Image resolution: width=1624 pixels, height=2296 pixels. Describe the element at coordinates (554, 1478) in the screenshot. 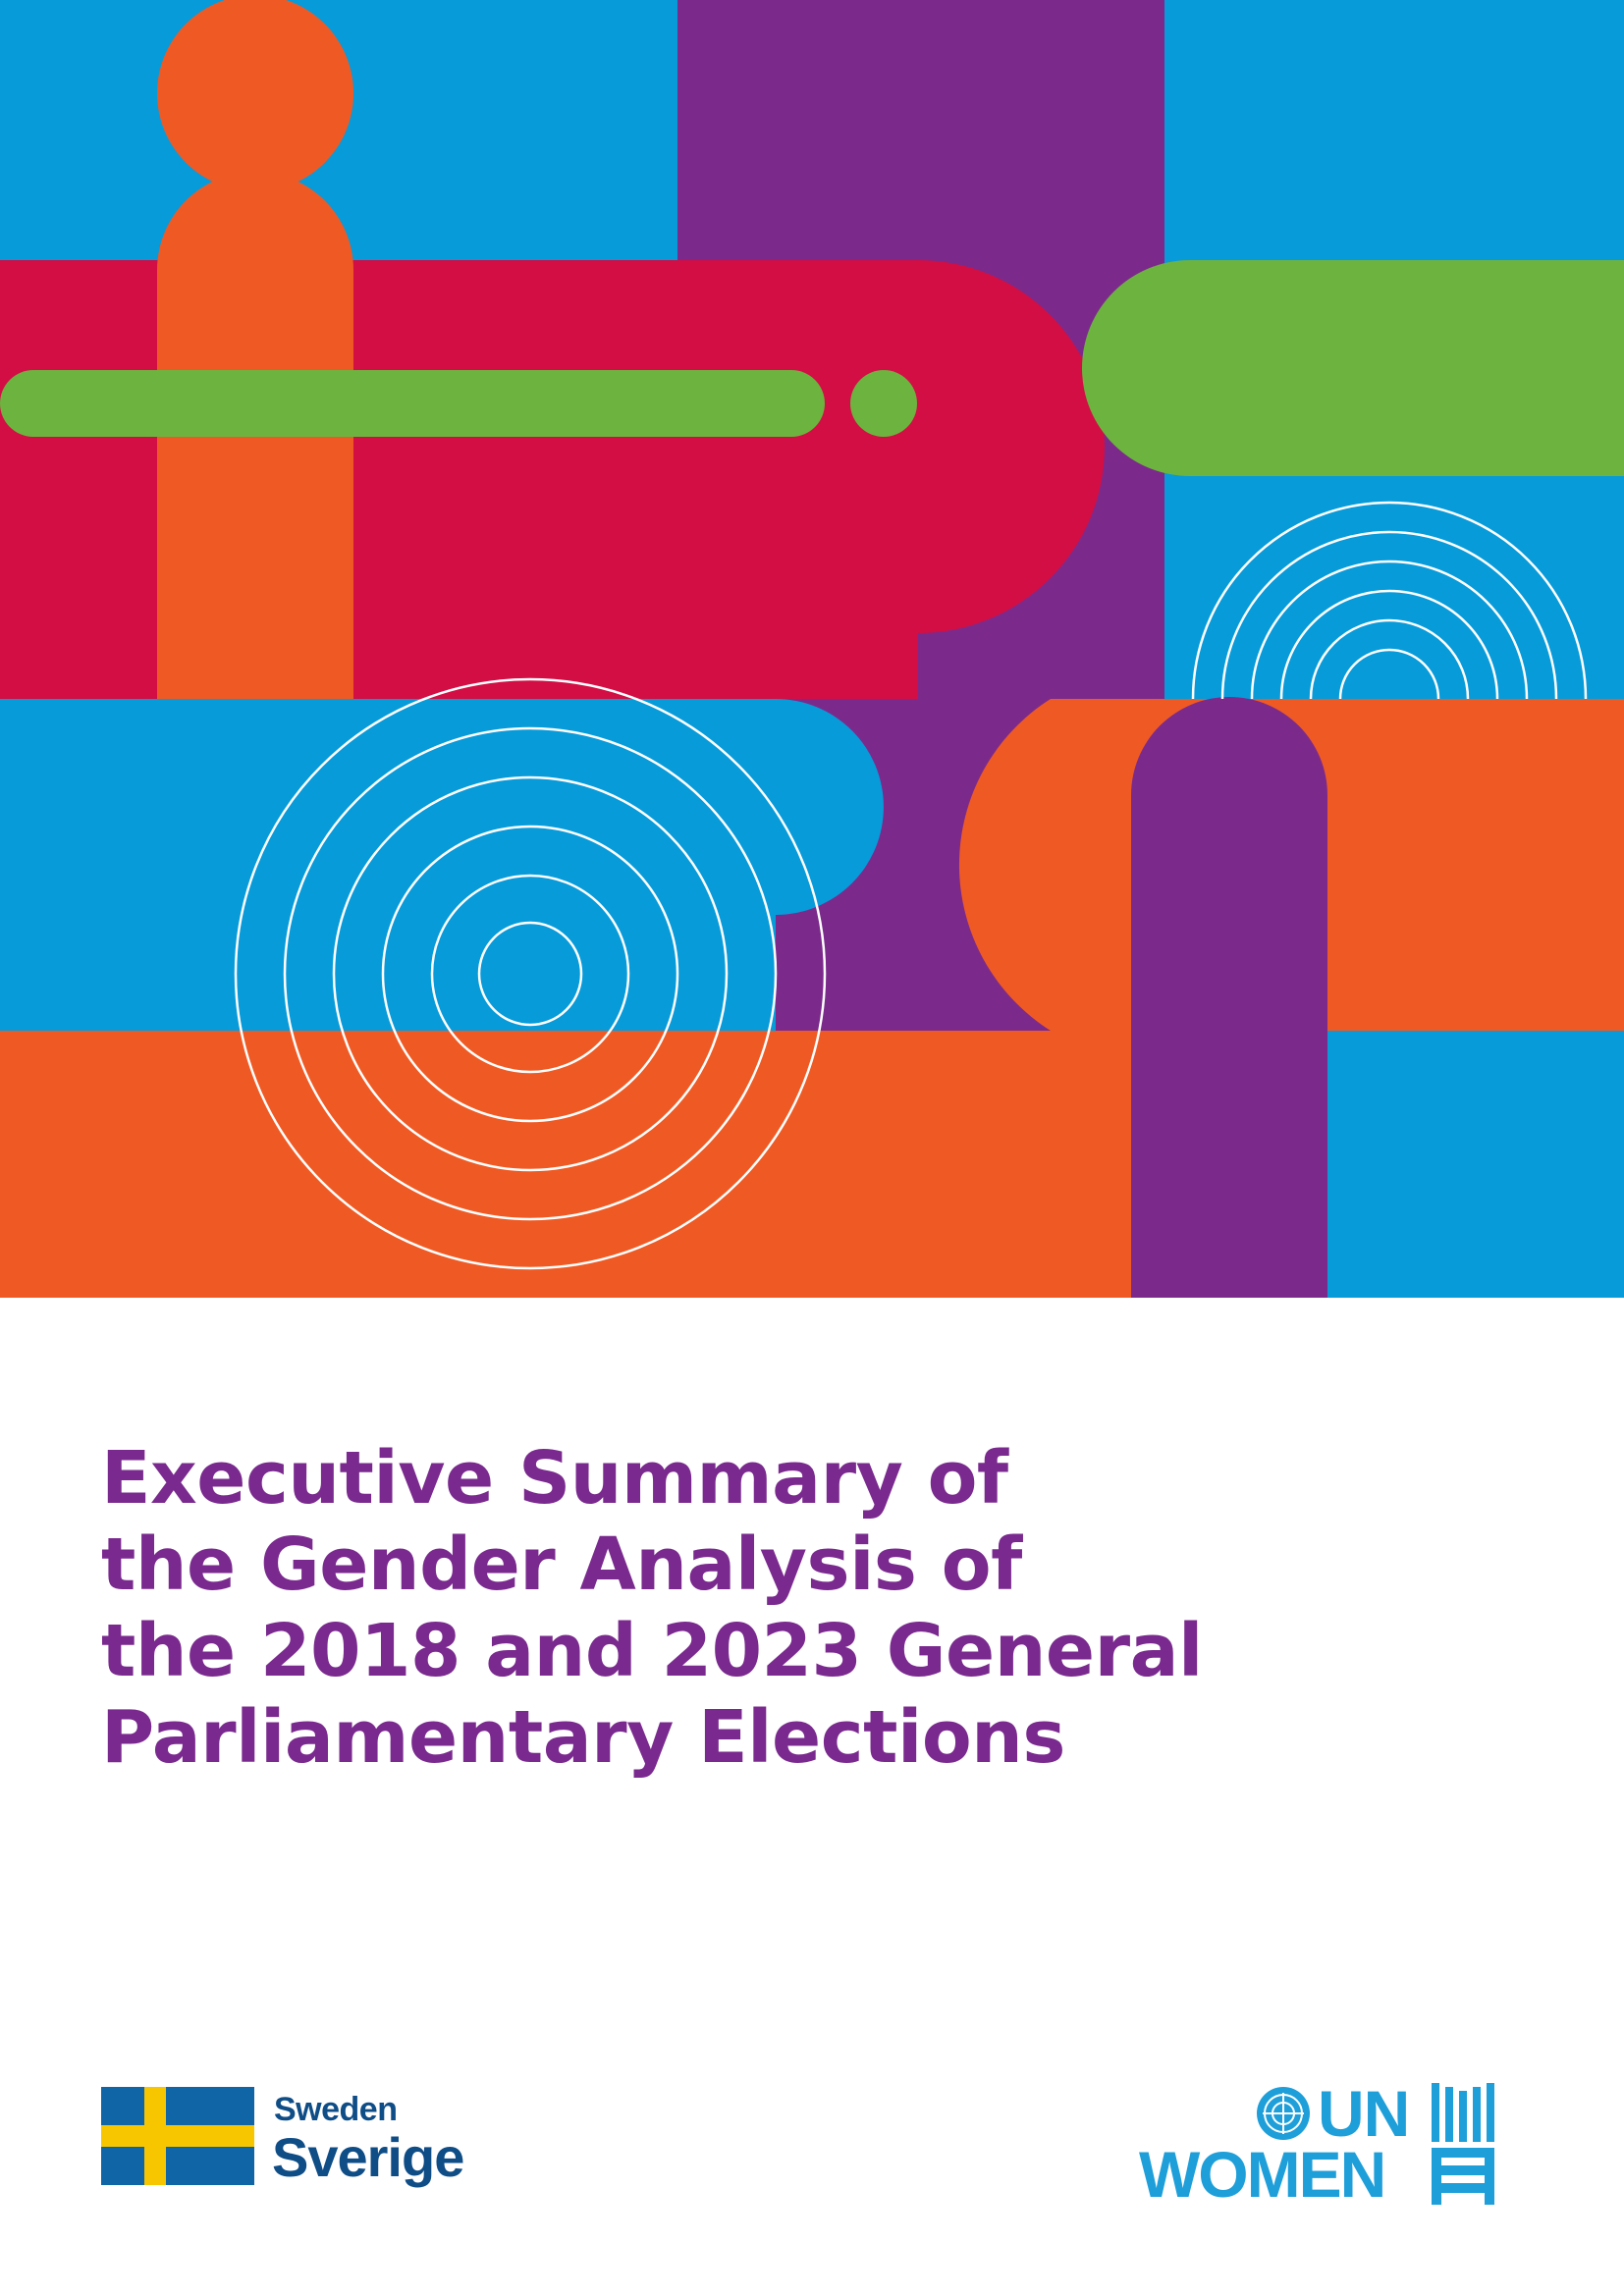

I see `title-line-1: Executive Summary of` at that location.